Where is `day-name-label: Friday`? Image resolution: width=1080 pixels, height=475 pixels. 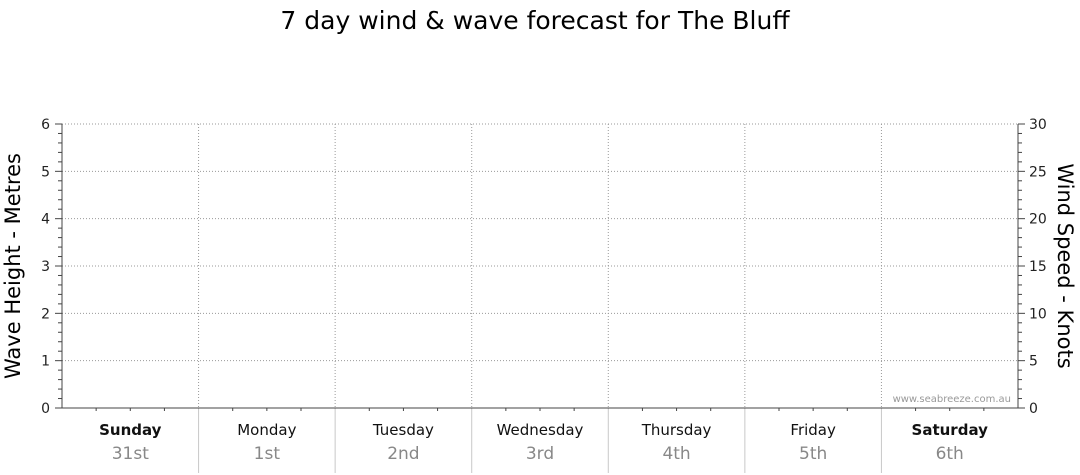 day-name-label: Friday is located at coordinates (813, 430).